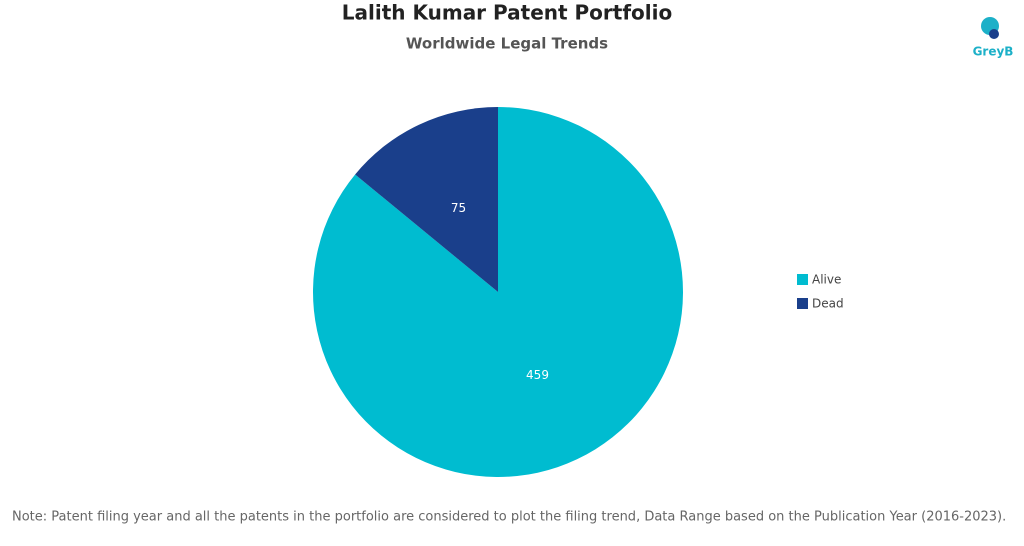 The image size is (1024, 546). What do you see at coordinates (828, 304) in the screenshot?
I see `legend-label: Dead` at bounding box center [828, 304].